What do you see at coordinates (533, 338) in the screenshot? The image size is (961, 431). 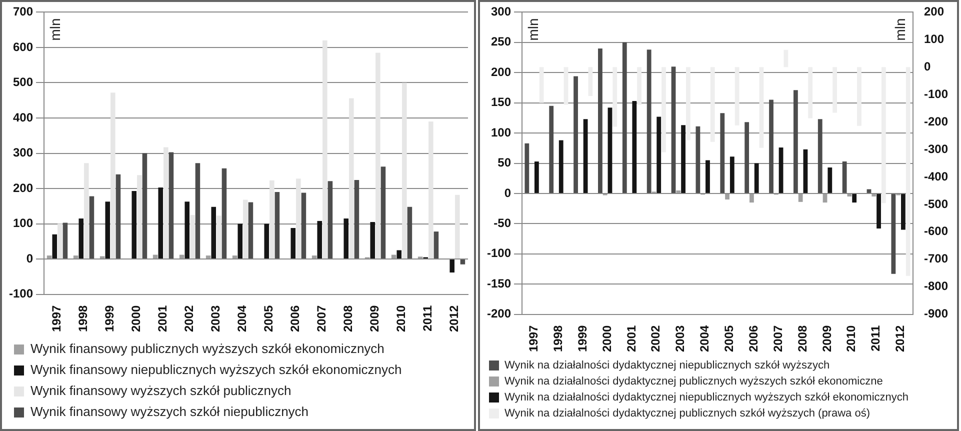 I see `x-tick-label: 1997` at bounding box center [533, 338].